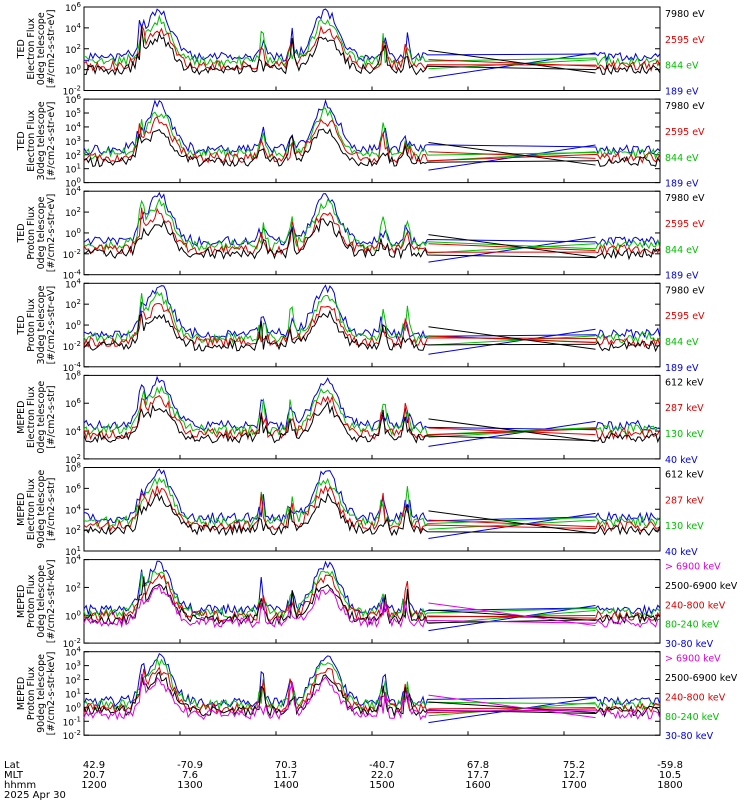 The width and height of the screenshot is (750, 800). I want to click on xtick-label-mlt: 12.7, so click(574, 775).